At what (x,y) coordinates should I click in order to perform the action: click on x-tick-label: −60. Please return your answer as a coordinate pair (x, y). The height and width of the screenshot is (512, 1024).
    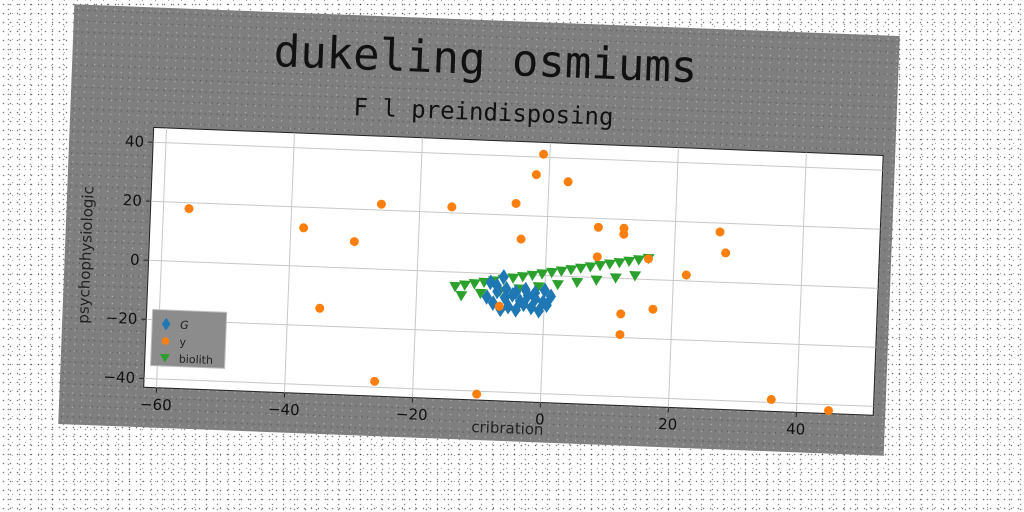
    Looking at the image, I should click on (156, 404).